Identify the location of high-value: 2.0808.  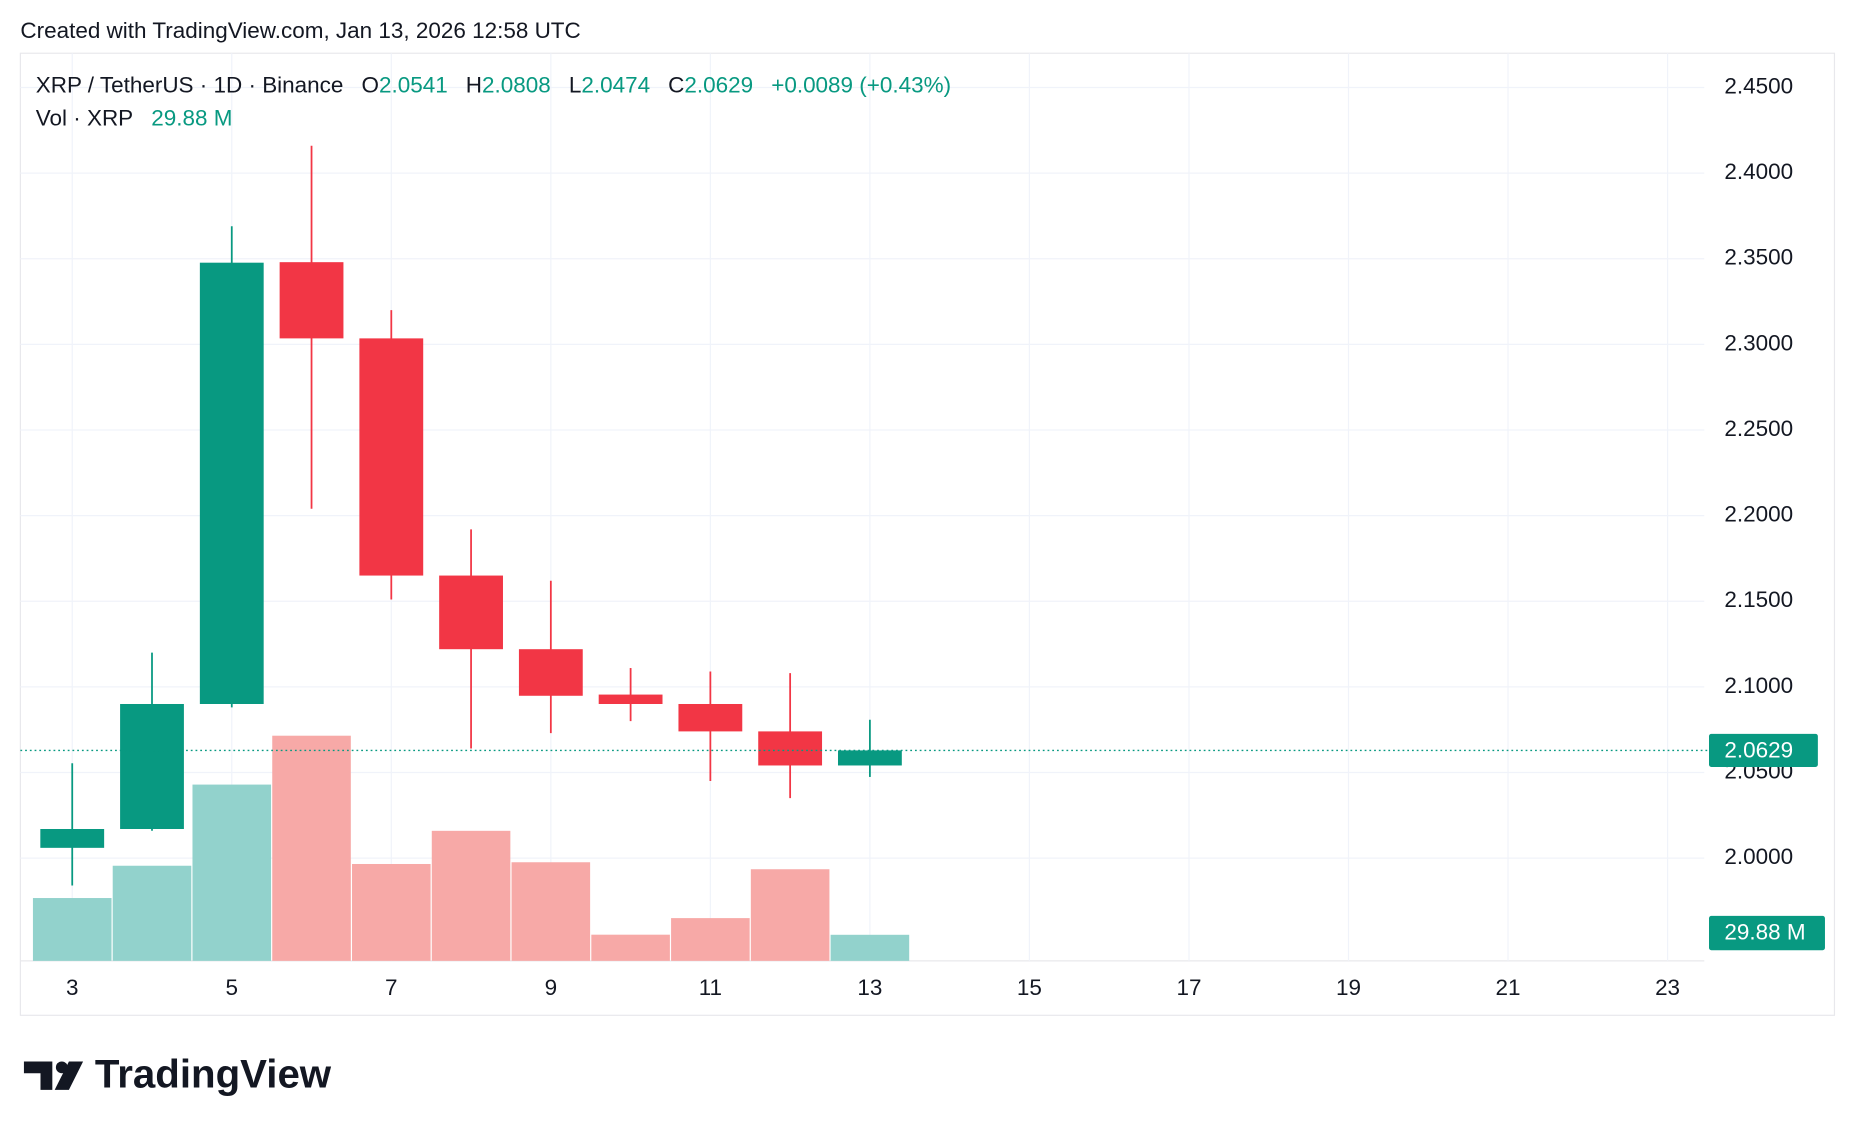
(516, 84).